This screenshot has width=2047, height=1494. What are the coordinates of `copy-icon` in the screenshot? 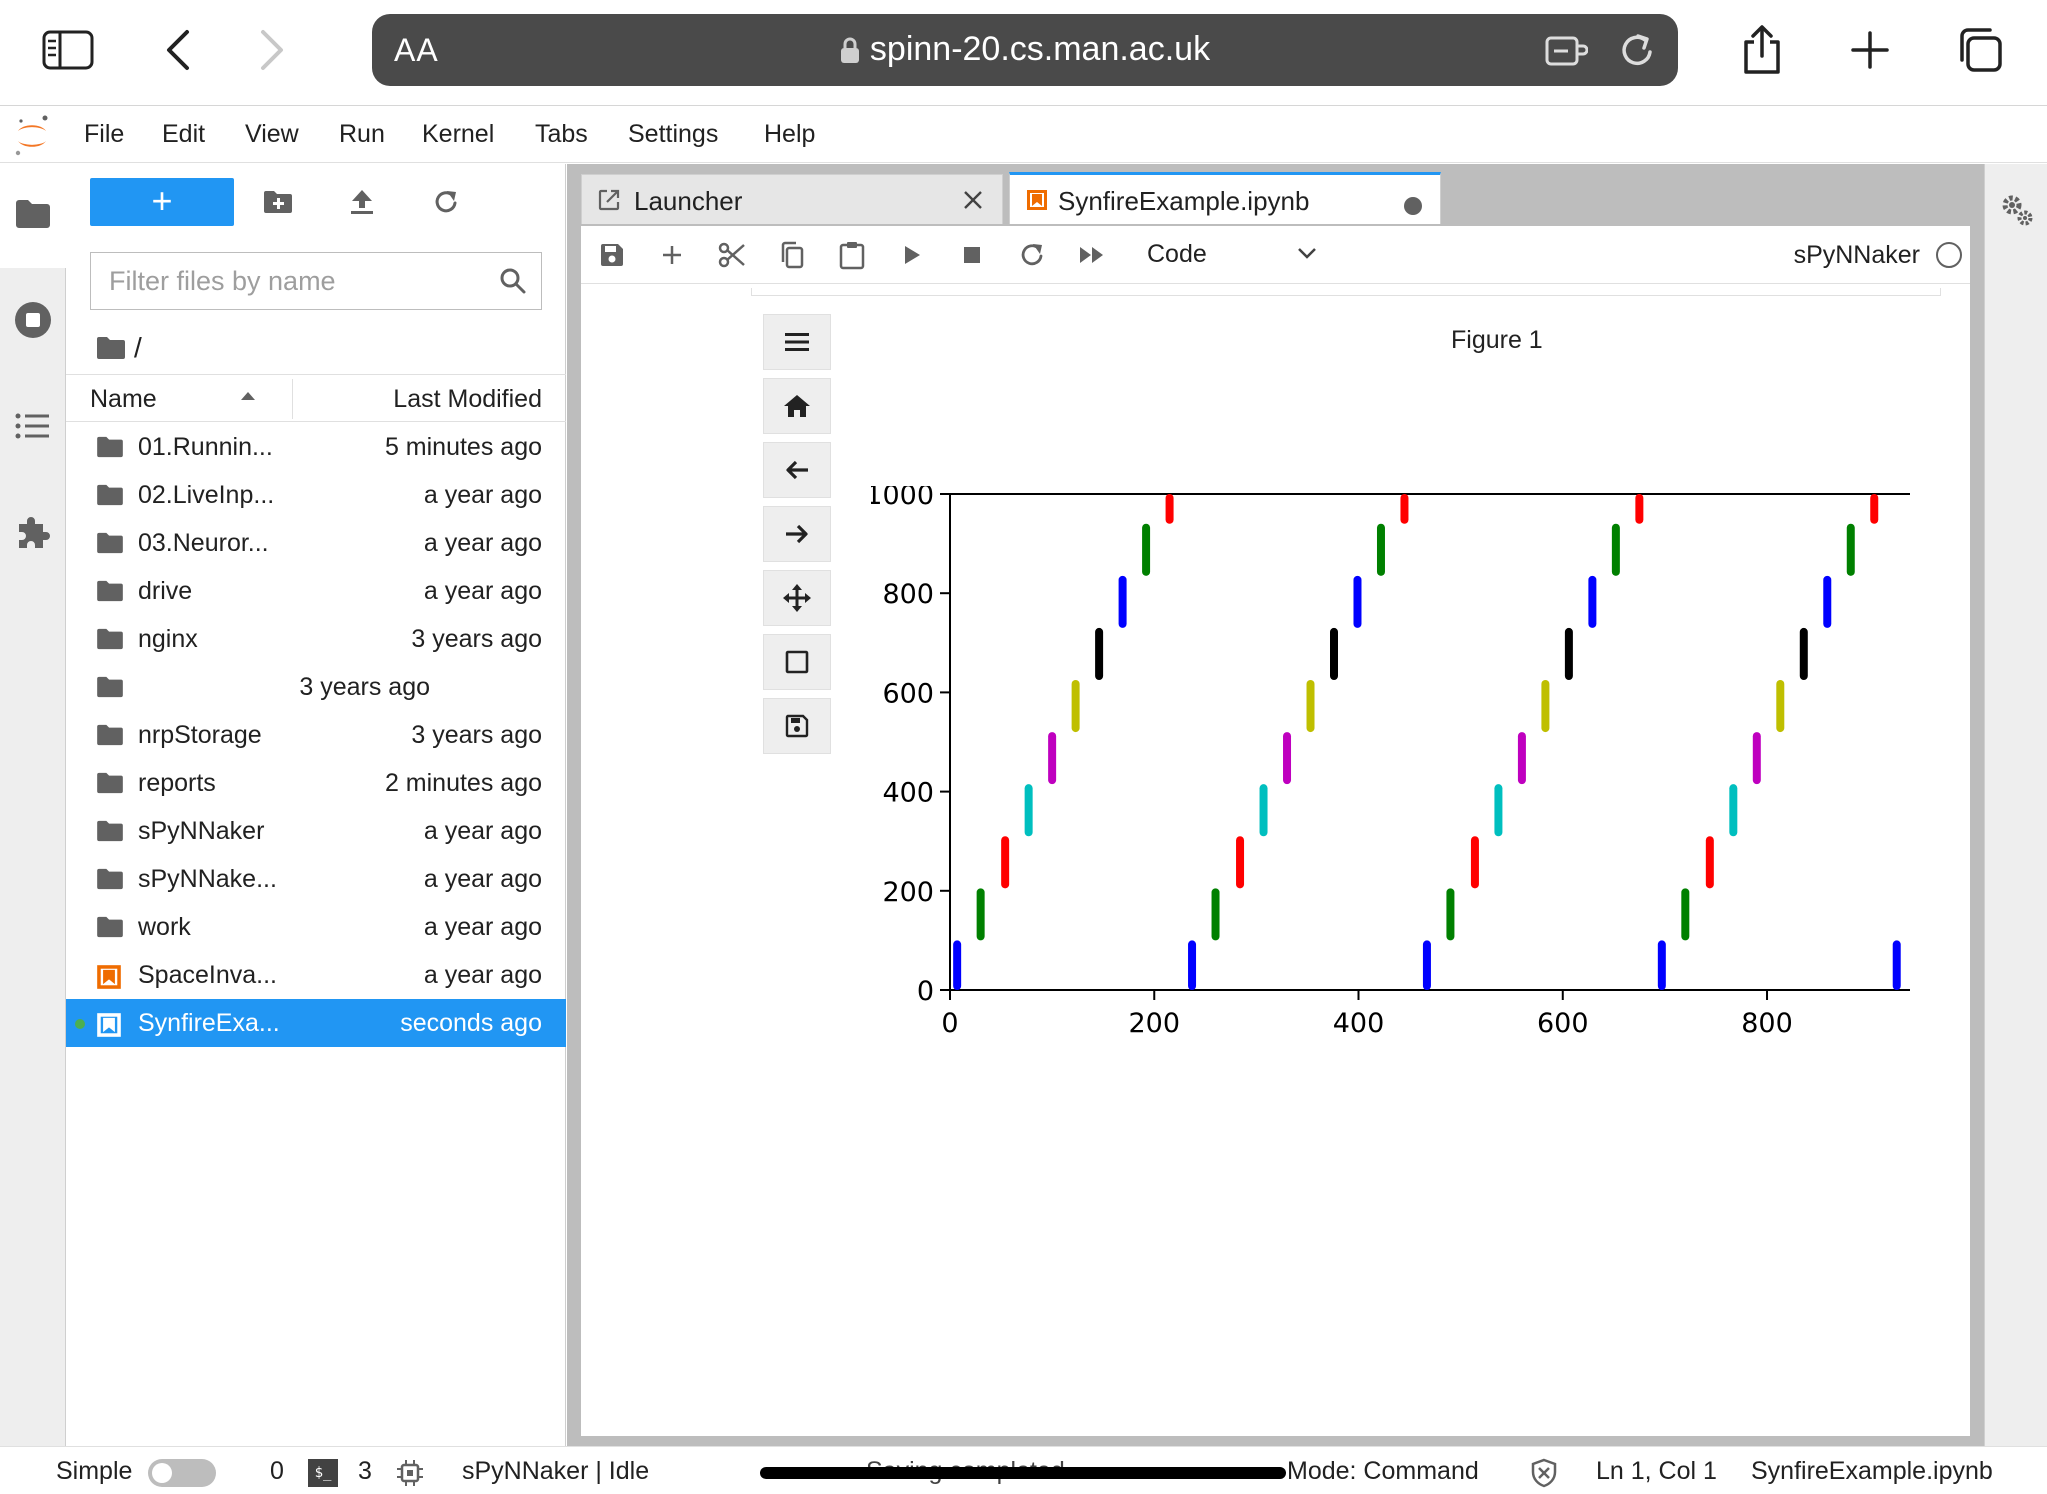 It's located at (792, 255).